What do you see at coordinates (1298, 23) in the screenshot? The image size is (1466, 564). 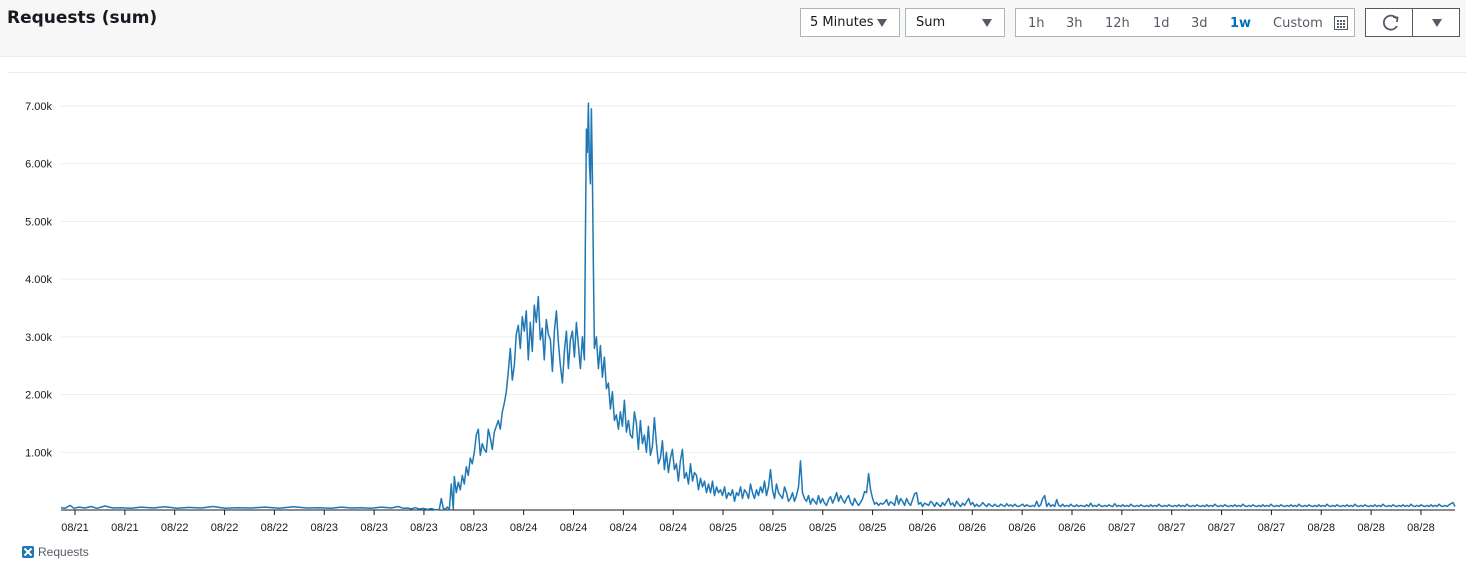 I see `range-custom: Custom` at bounding box center [1298, 23].